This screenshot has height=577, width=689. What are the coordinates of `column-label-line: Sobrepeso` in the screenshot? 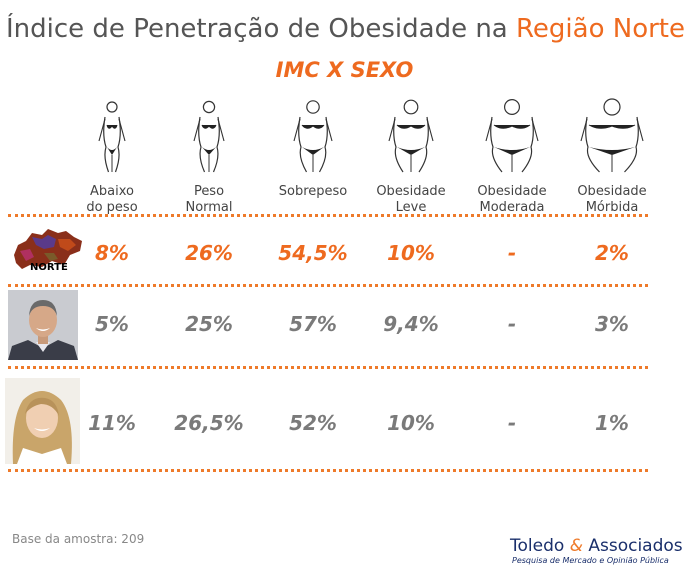 It's located at (313, 191).